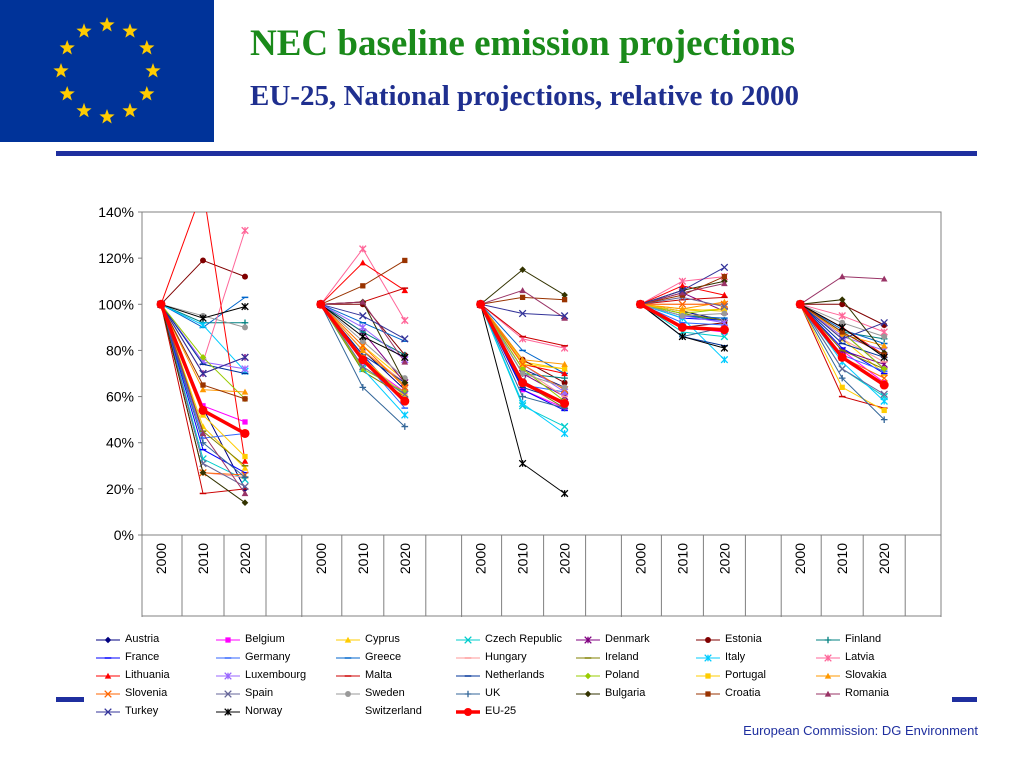  Describe the element at coordinates (266, 676) in the screenshot. I see `legend-item-luxembourg: Luxembourg` at that location.